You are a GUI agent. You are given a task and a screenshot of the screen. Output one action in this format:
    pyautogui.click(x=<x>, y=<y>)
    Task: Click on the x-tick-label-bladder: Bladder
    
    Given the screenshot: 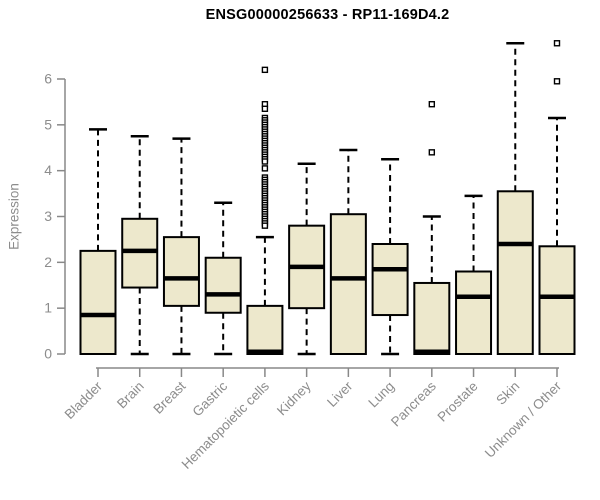 What is the action you would take?
    pyautogui.click(x=84, y=400)
    